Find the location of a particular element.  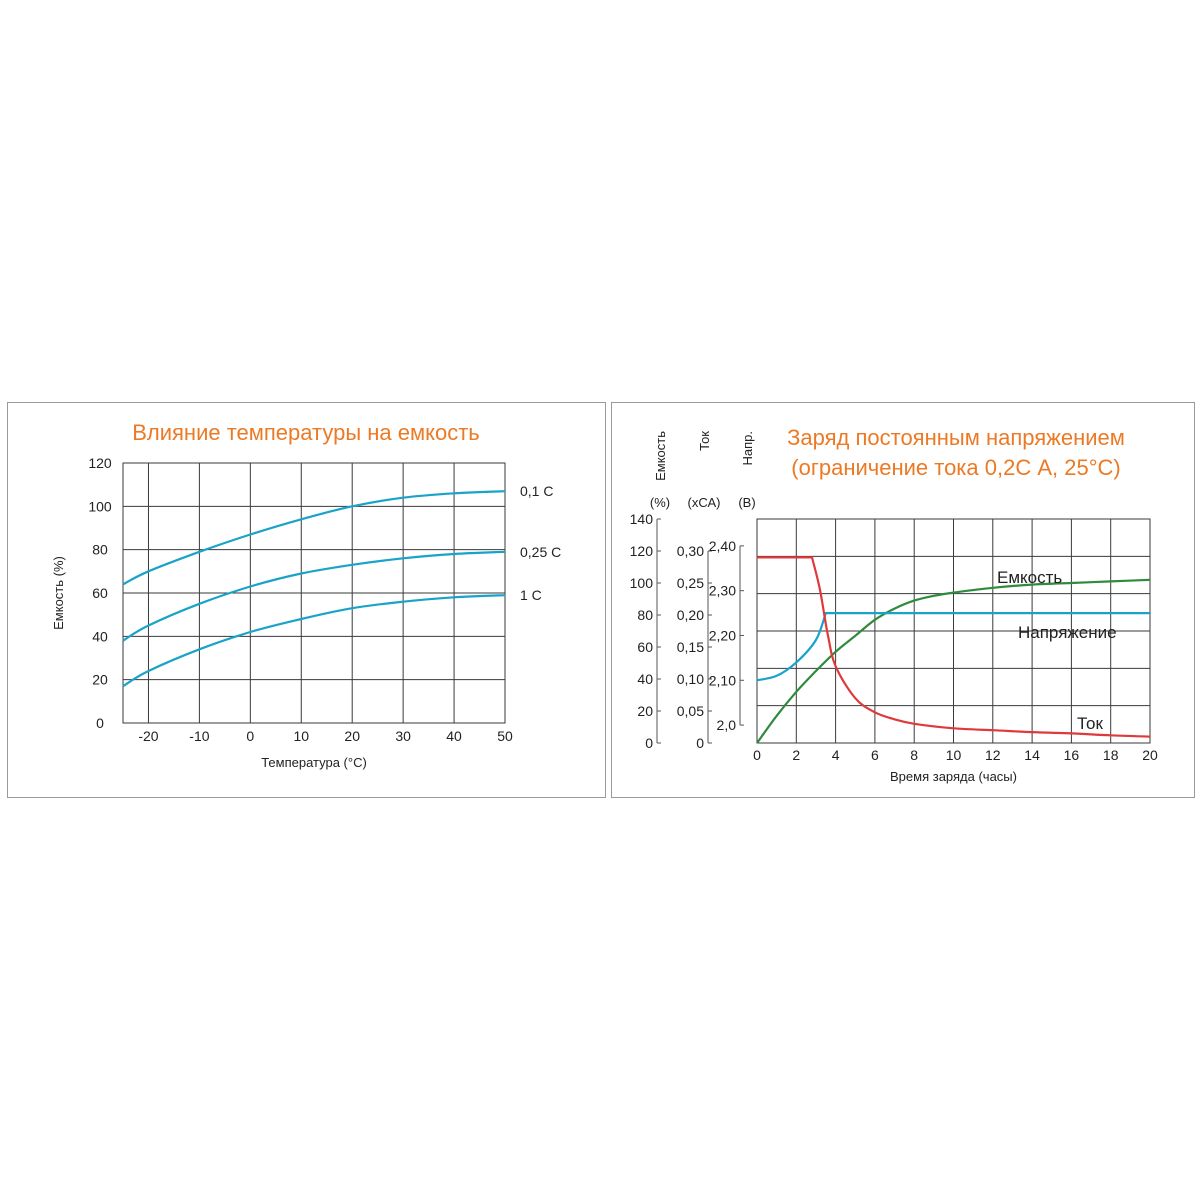

x-tick-label: 16 is located at coordinates (1072, 755).